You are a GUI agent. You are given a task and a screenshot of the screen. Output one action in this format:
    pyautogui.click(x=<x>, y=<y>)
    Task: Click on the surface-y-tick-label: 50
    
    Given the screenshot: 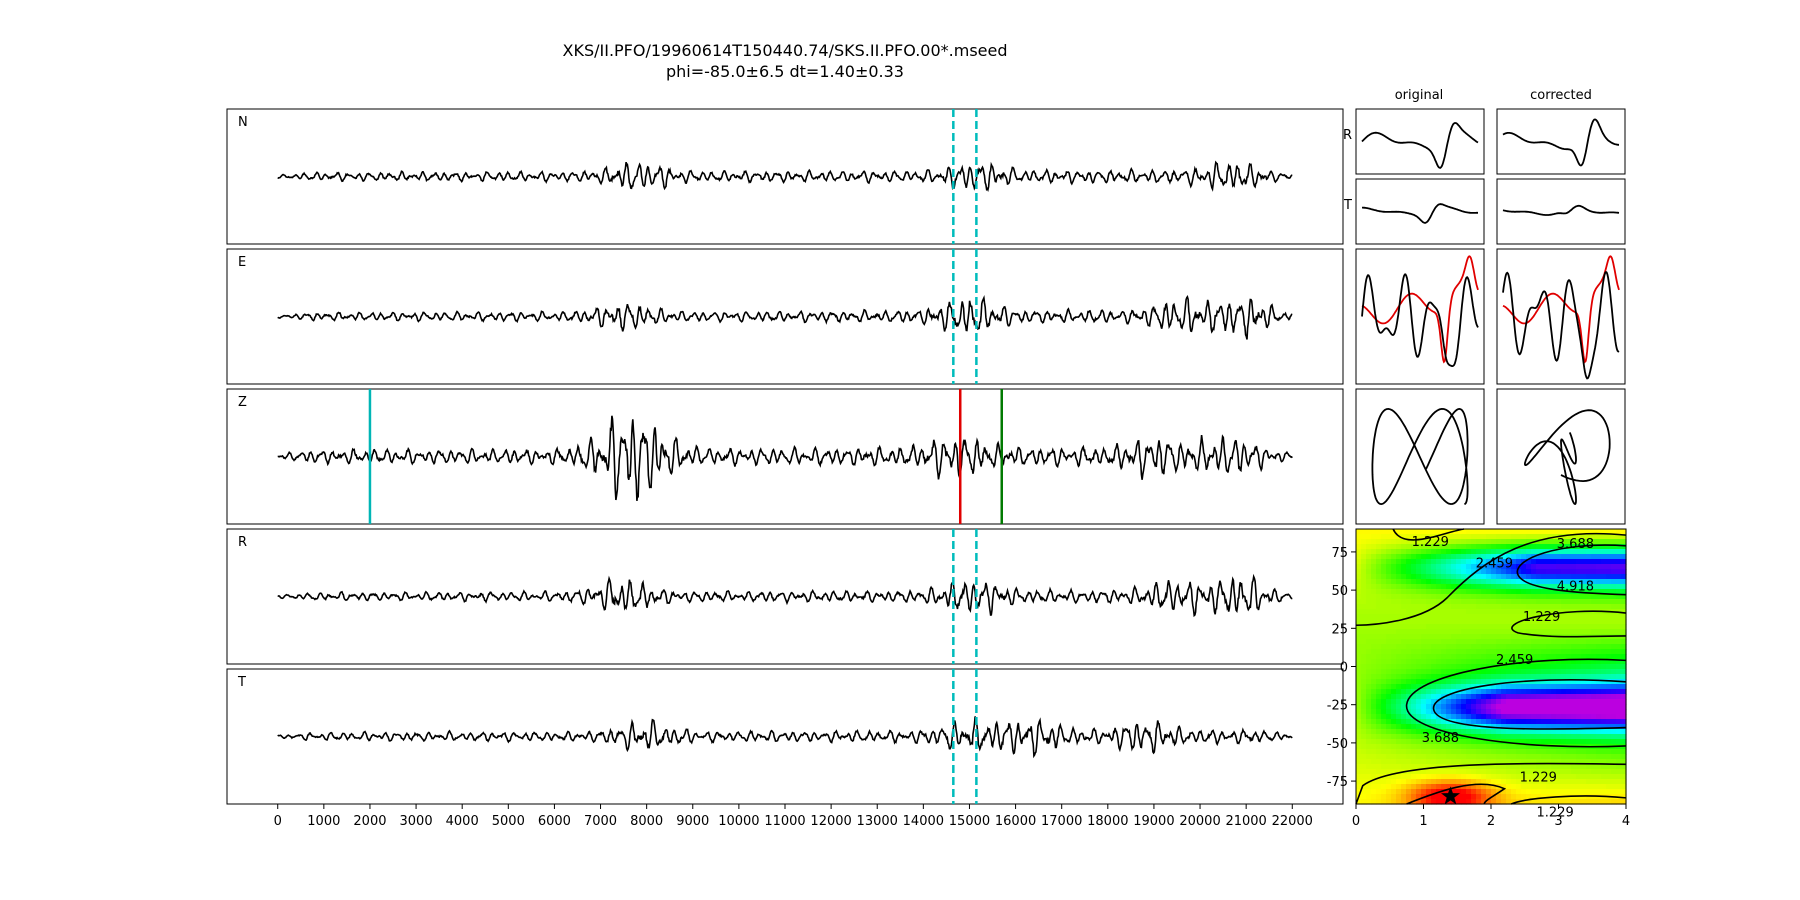 What is the action you would take?
    pyautogui.click(x=1339, y=591)
    